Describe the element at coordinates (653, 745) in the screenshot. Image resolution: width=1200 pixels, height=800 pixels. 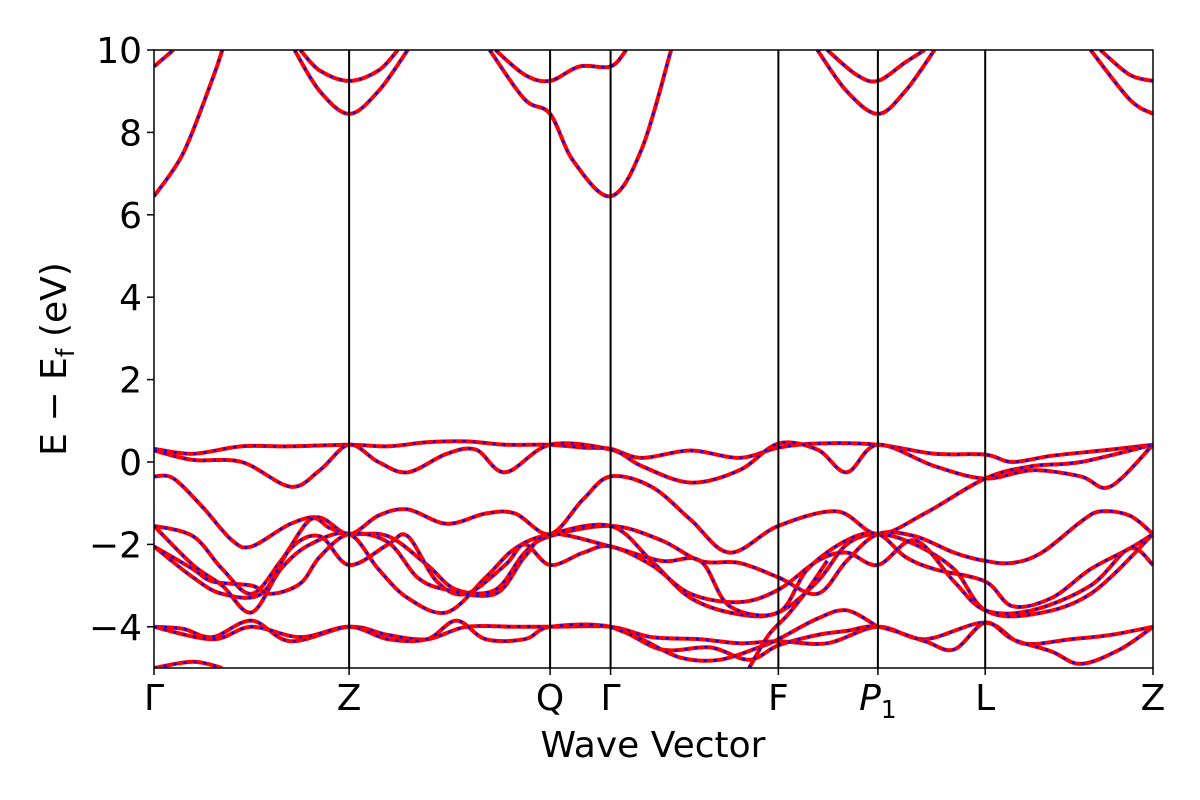
I see `x-axis-title: Wave Vector` at that location.